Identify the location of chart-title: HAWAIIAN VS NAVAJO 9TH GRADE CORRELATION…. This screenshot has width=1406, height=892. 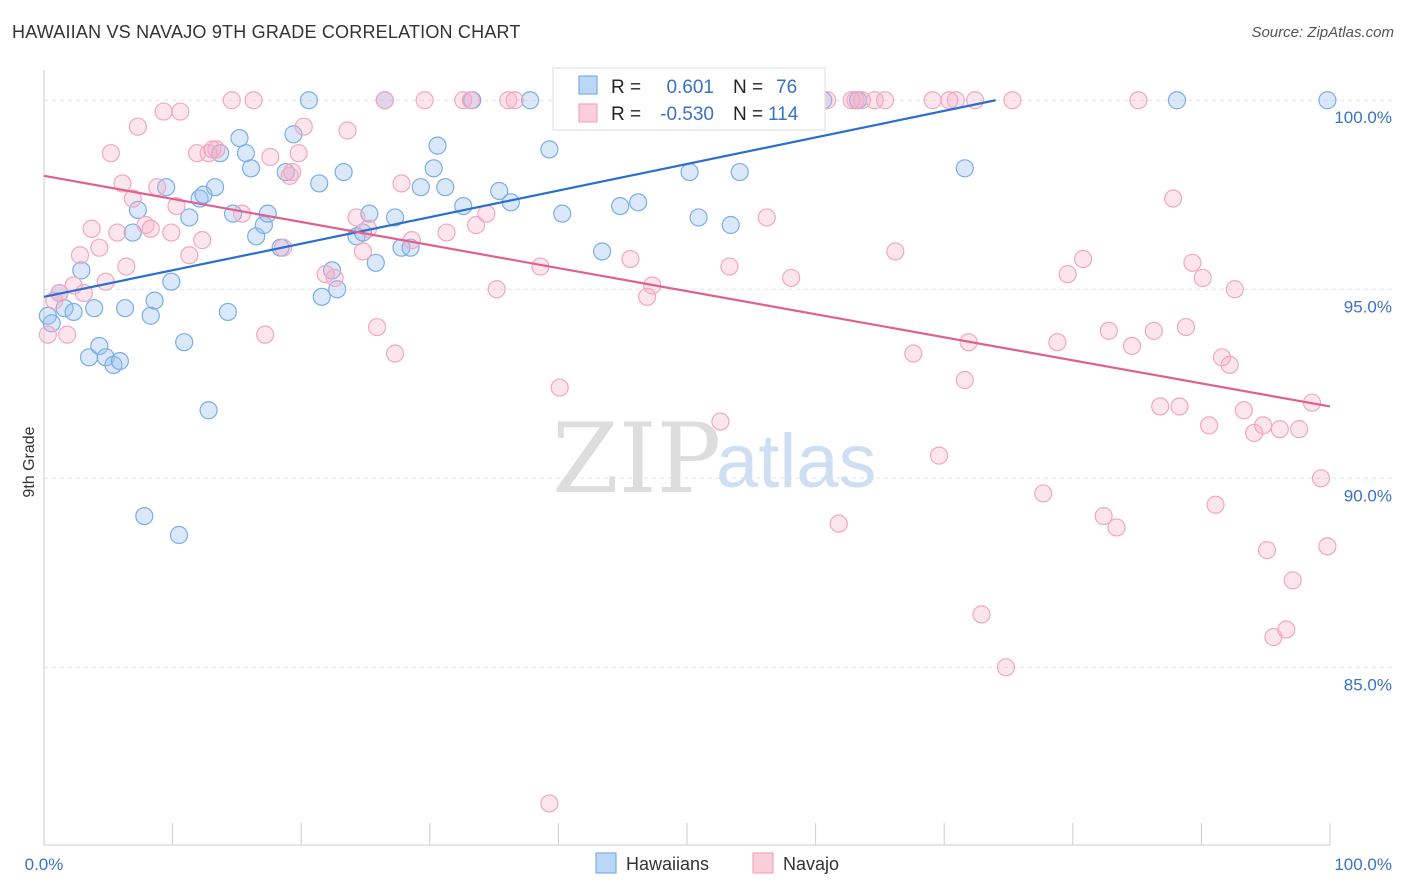
(266, 32).